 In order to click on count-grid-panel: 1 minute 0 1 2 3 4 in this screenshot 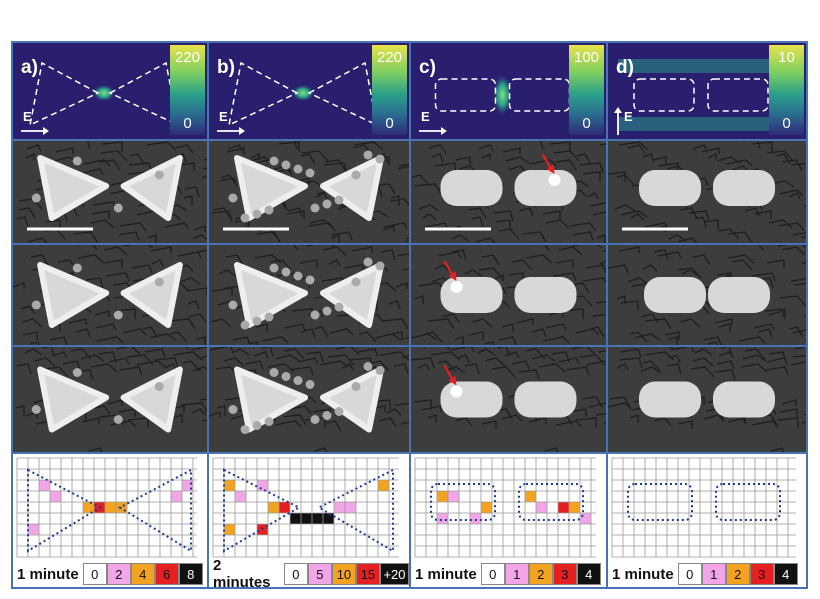, I will do `click(508, 520)`.